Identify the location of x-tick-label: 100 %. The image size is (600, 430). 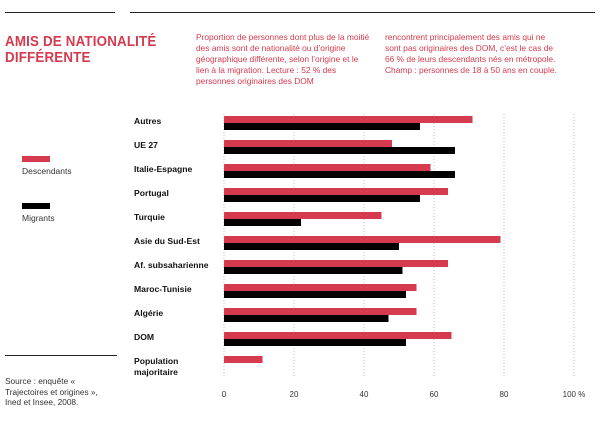
(574, 394).